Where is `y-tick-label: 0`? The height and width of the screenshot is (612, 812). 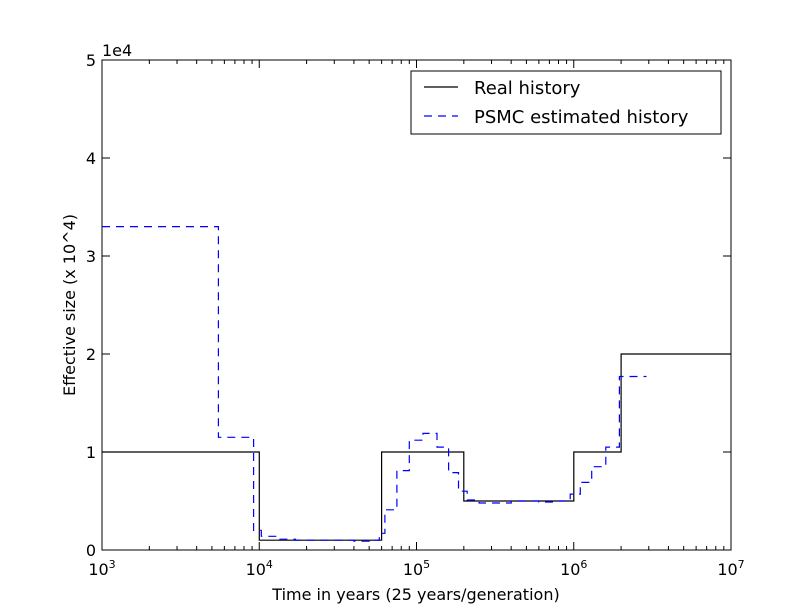 y-tick-label: 0 is located at coordinates (91, 550).